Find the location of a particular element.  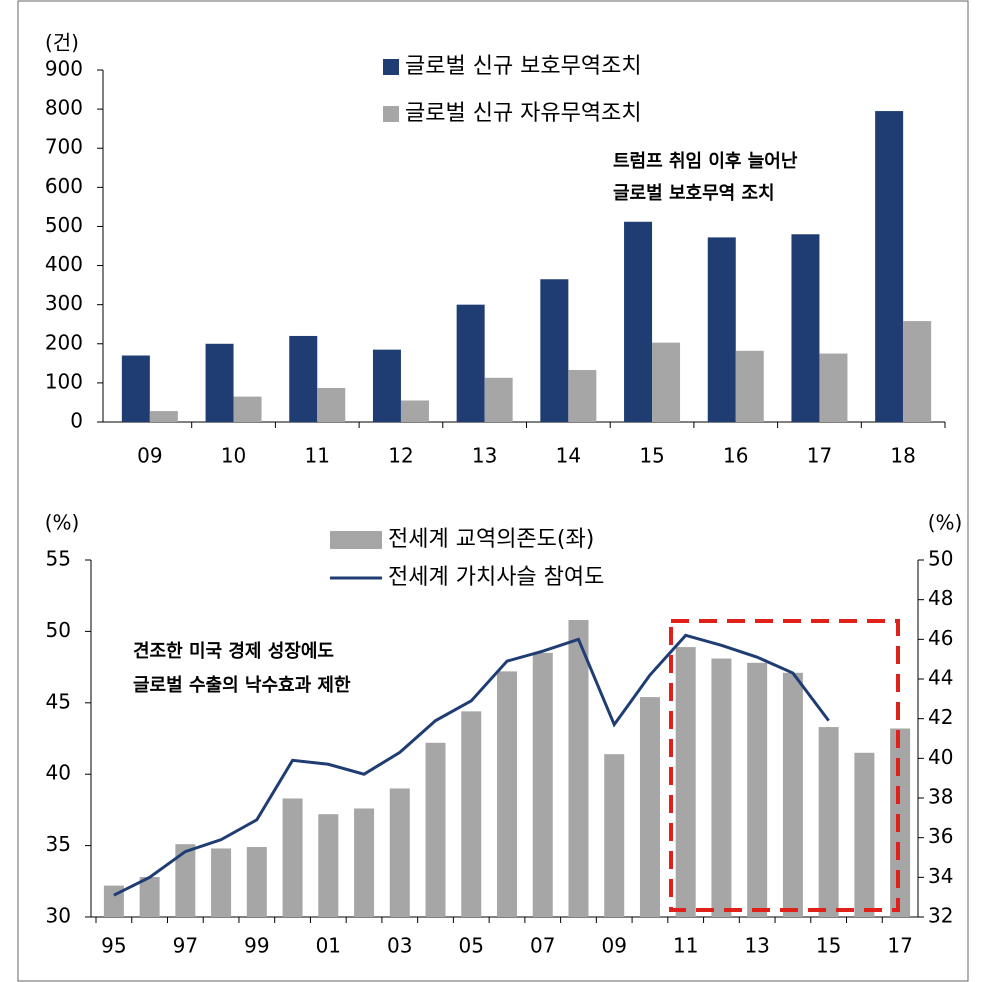

y-tick-label: 45 is located at coordinates (58, 701).